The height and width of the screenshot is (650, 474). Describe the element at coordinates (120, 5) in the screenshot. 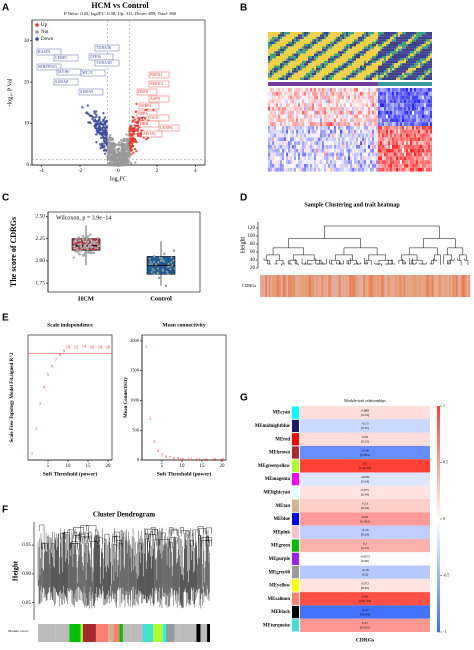

I see `chart-title: HCM vs Control` at that location.